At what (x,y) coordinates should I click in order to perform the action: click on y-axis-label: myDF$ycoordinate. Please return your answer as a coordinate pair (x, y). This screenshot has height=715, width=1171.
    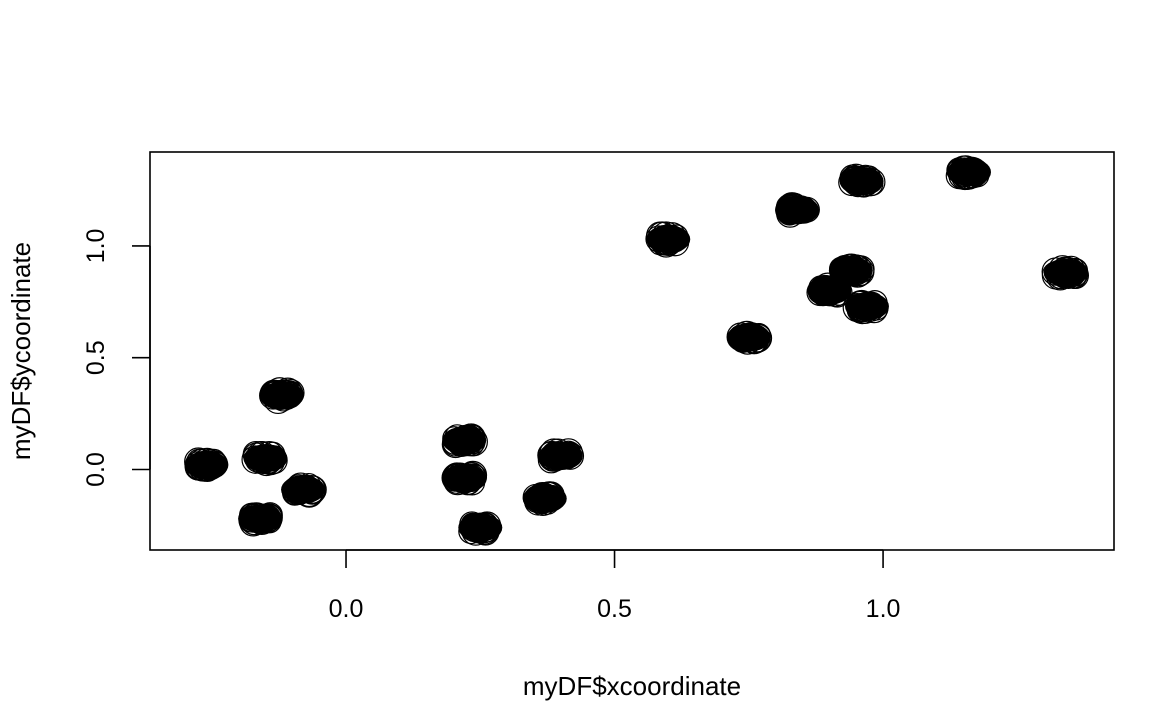
    Looking at the image, I should click on (21, 351).